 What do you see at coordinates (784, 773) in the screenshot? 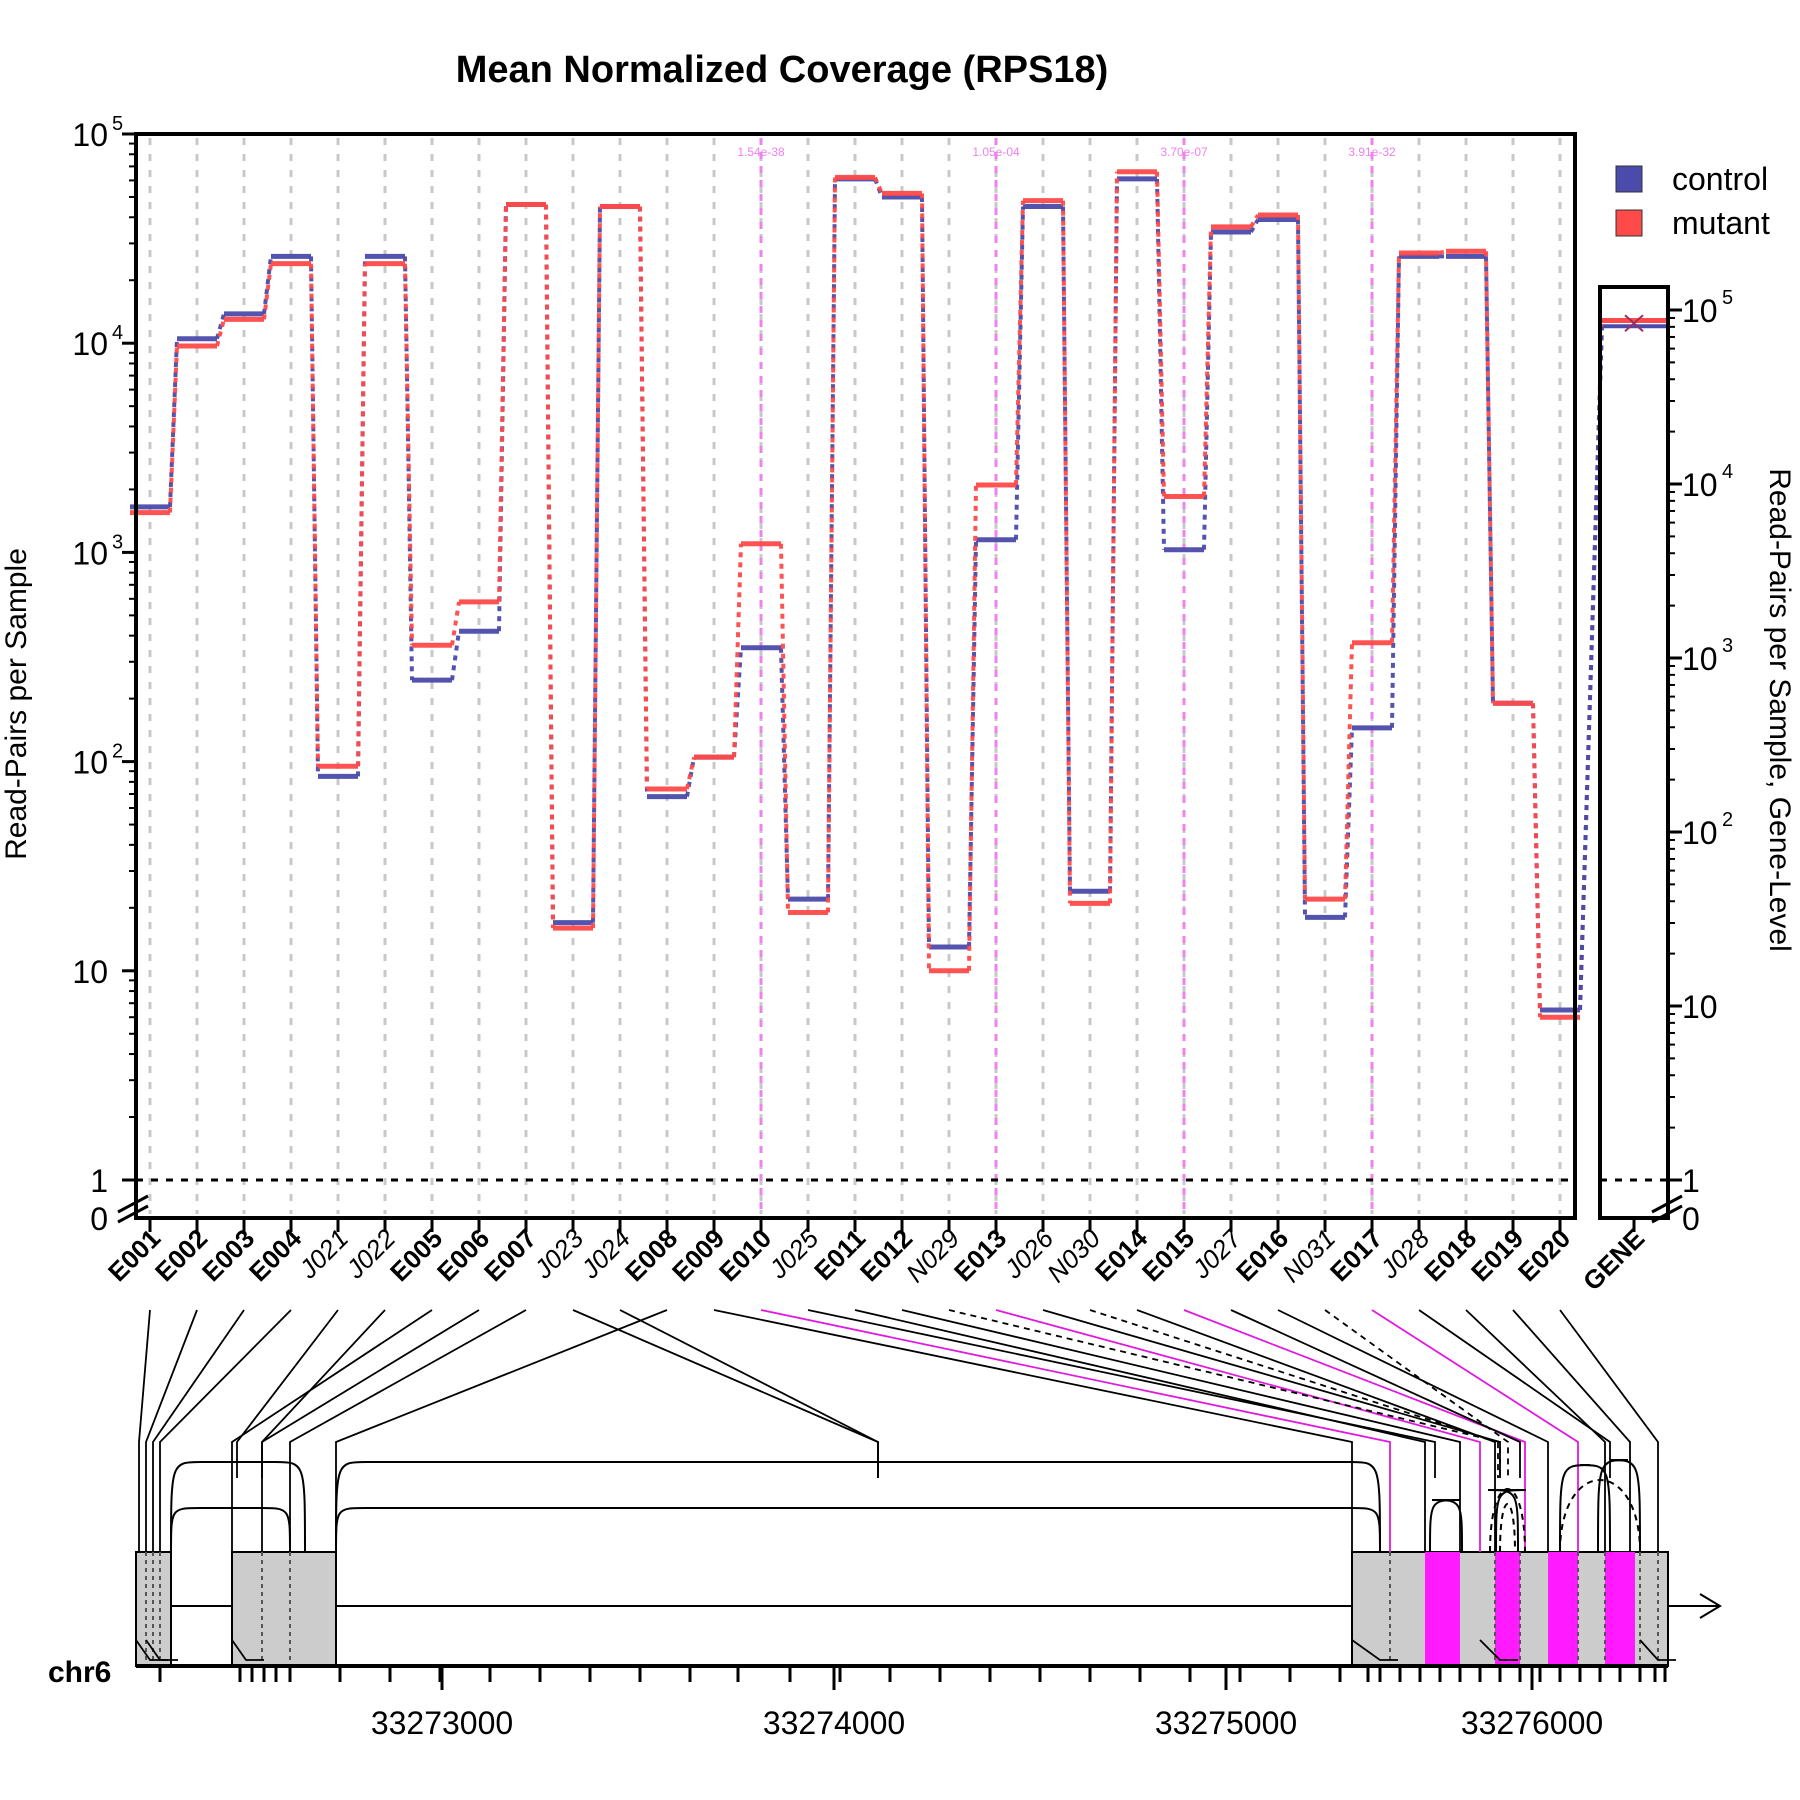
I see `control-connector-e010` at bounding box center [784, 773].